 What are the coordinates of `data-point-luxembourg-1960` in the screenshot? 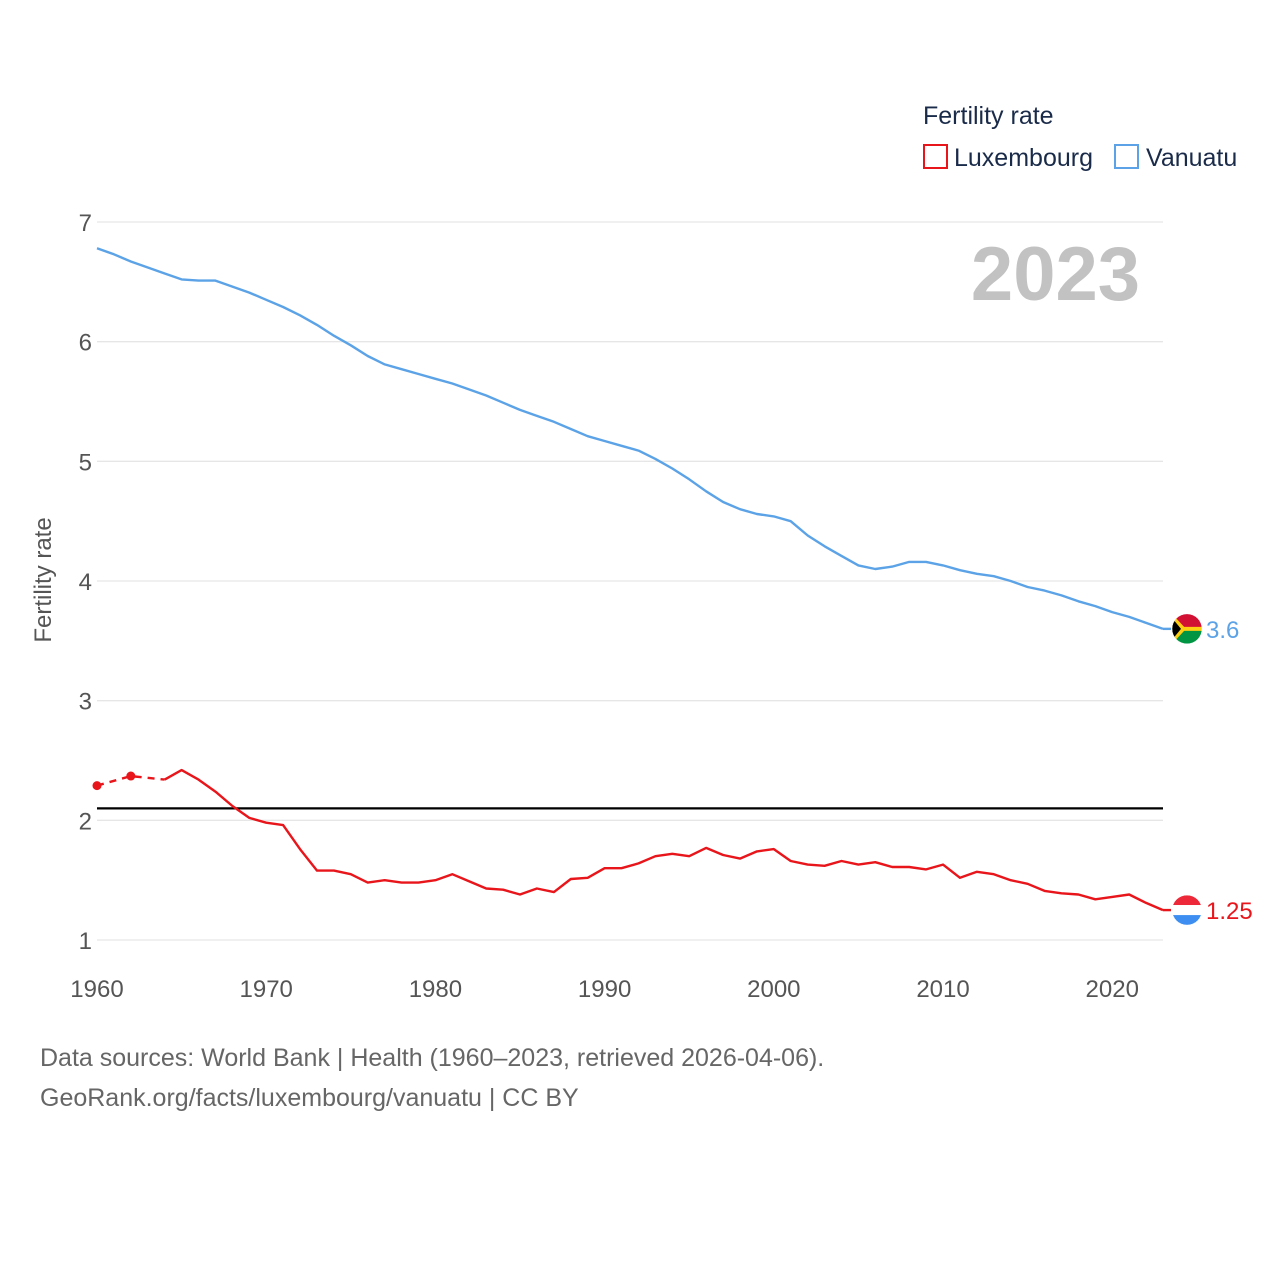 It's located at (97, 786).